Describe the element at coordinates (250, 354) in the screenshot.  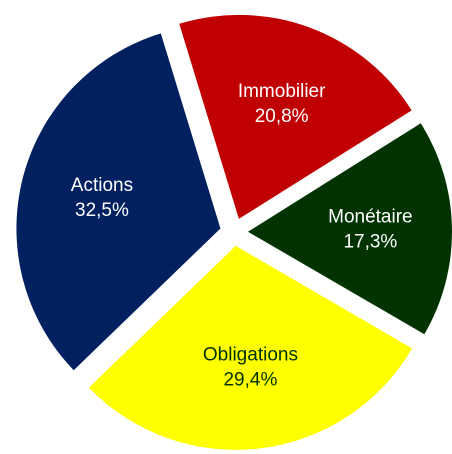
I see `slice-label: Obligations` at that location.